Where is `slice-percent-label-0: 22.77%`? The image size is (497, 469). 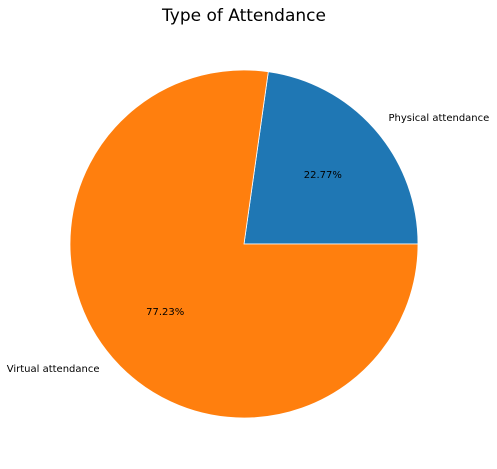
slice-percent-label-0: 22.77% is located at coordinates (323, 175).